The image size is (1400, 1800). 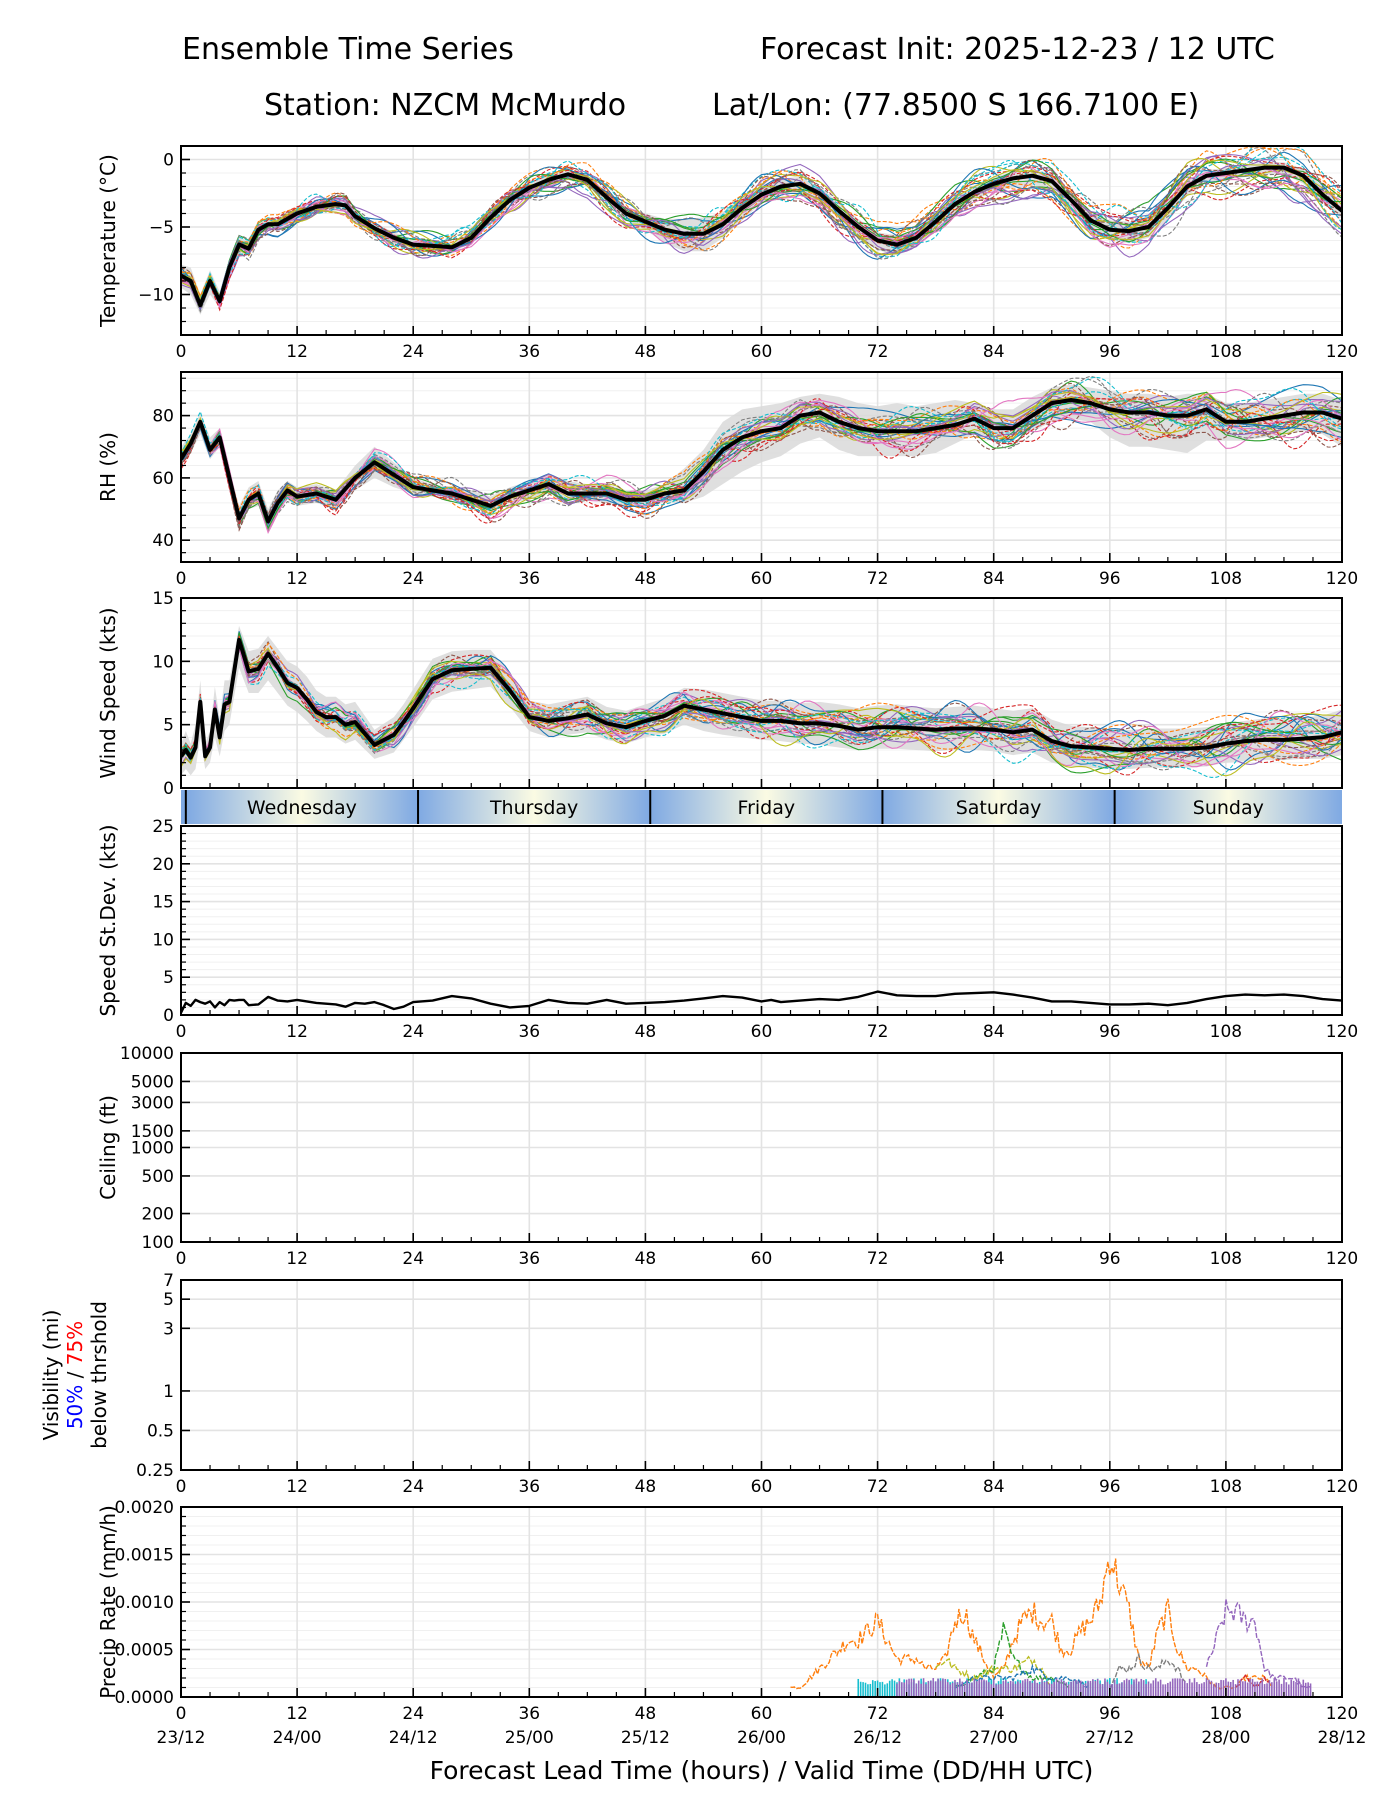 I want to click on speed_stdev-line, so click(x=761, y=1002).